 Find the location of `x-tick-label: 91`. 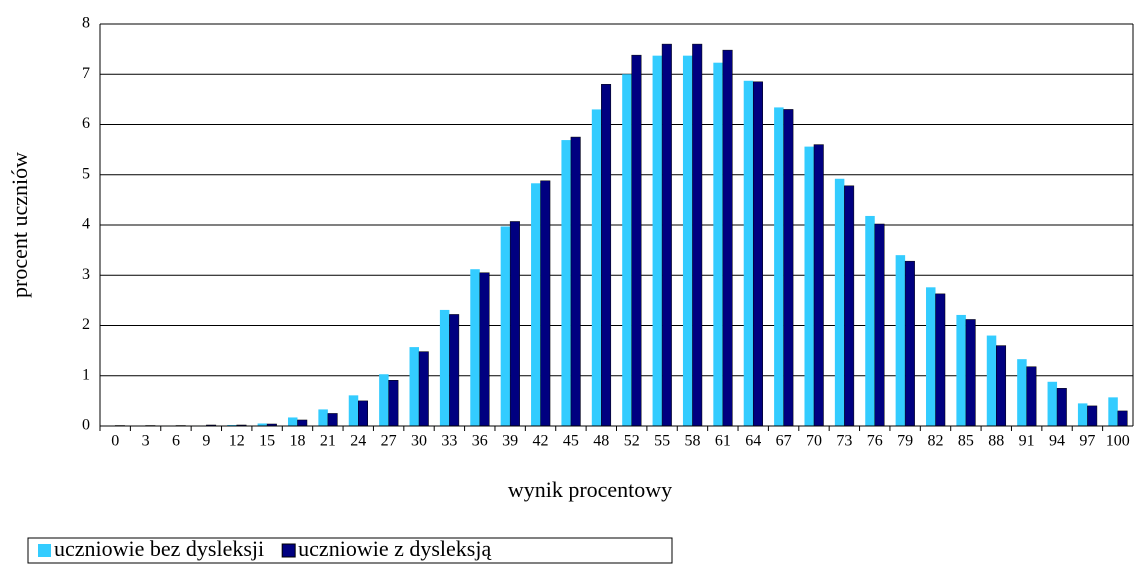

x-tick-label: 91 is located at coordinates (1027, 441).